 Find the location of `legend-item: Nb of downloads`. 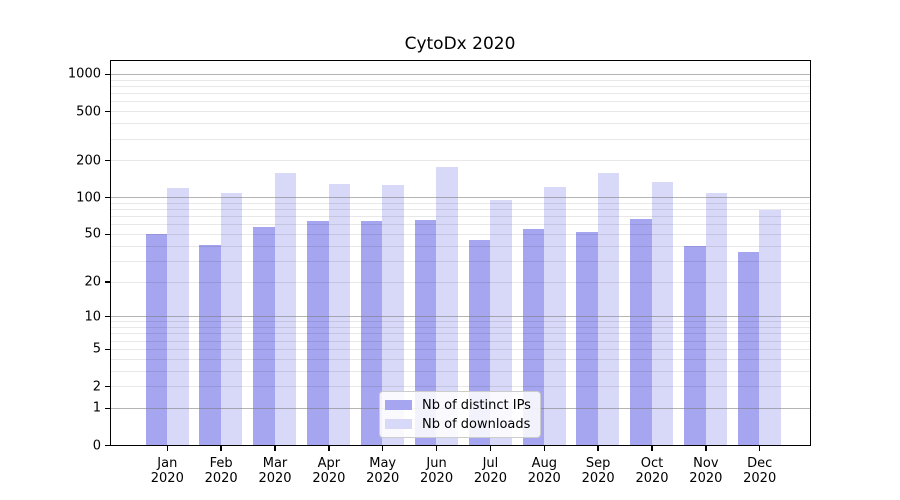

legend-item: Nb of downloads is located at coordinates (458, 424).